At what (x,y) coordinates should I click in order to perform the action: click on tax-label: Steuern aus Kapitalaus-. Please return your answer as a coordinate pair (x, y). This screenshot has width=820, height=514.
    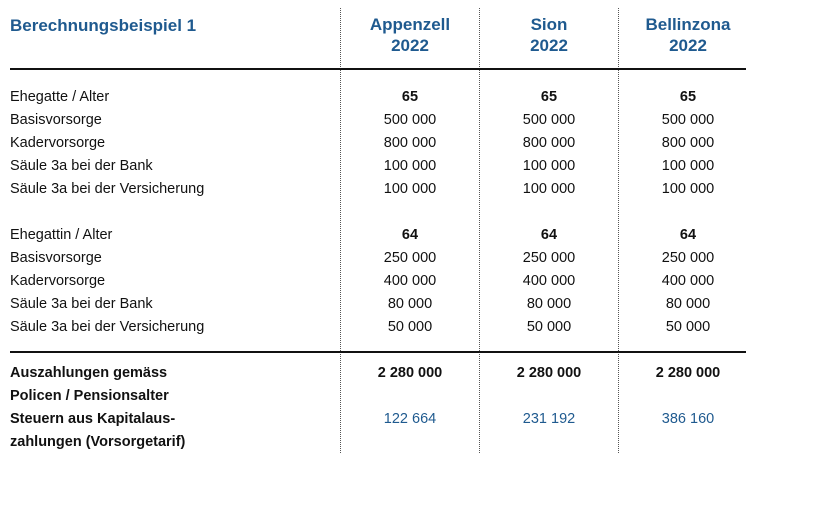
    Looking at the image, I should click on (93, 419).